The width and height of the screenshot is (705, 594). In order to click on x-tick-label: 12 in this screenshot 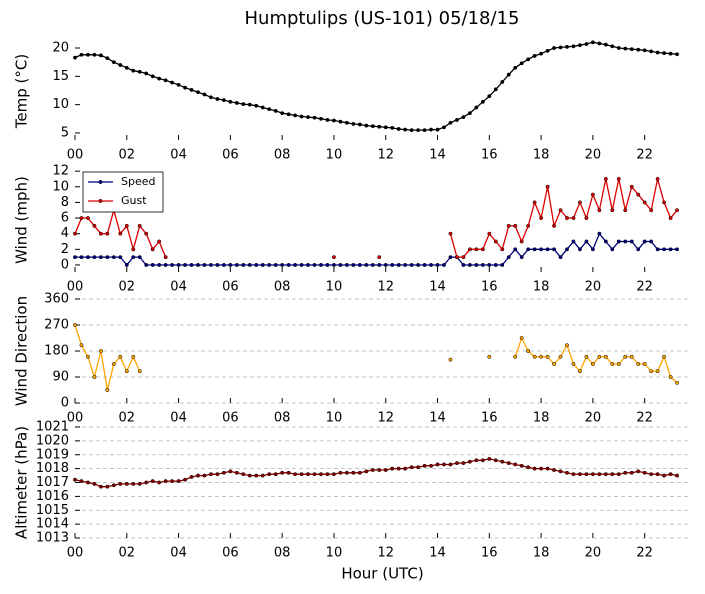, I will do `click(385, 418)`.